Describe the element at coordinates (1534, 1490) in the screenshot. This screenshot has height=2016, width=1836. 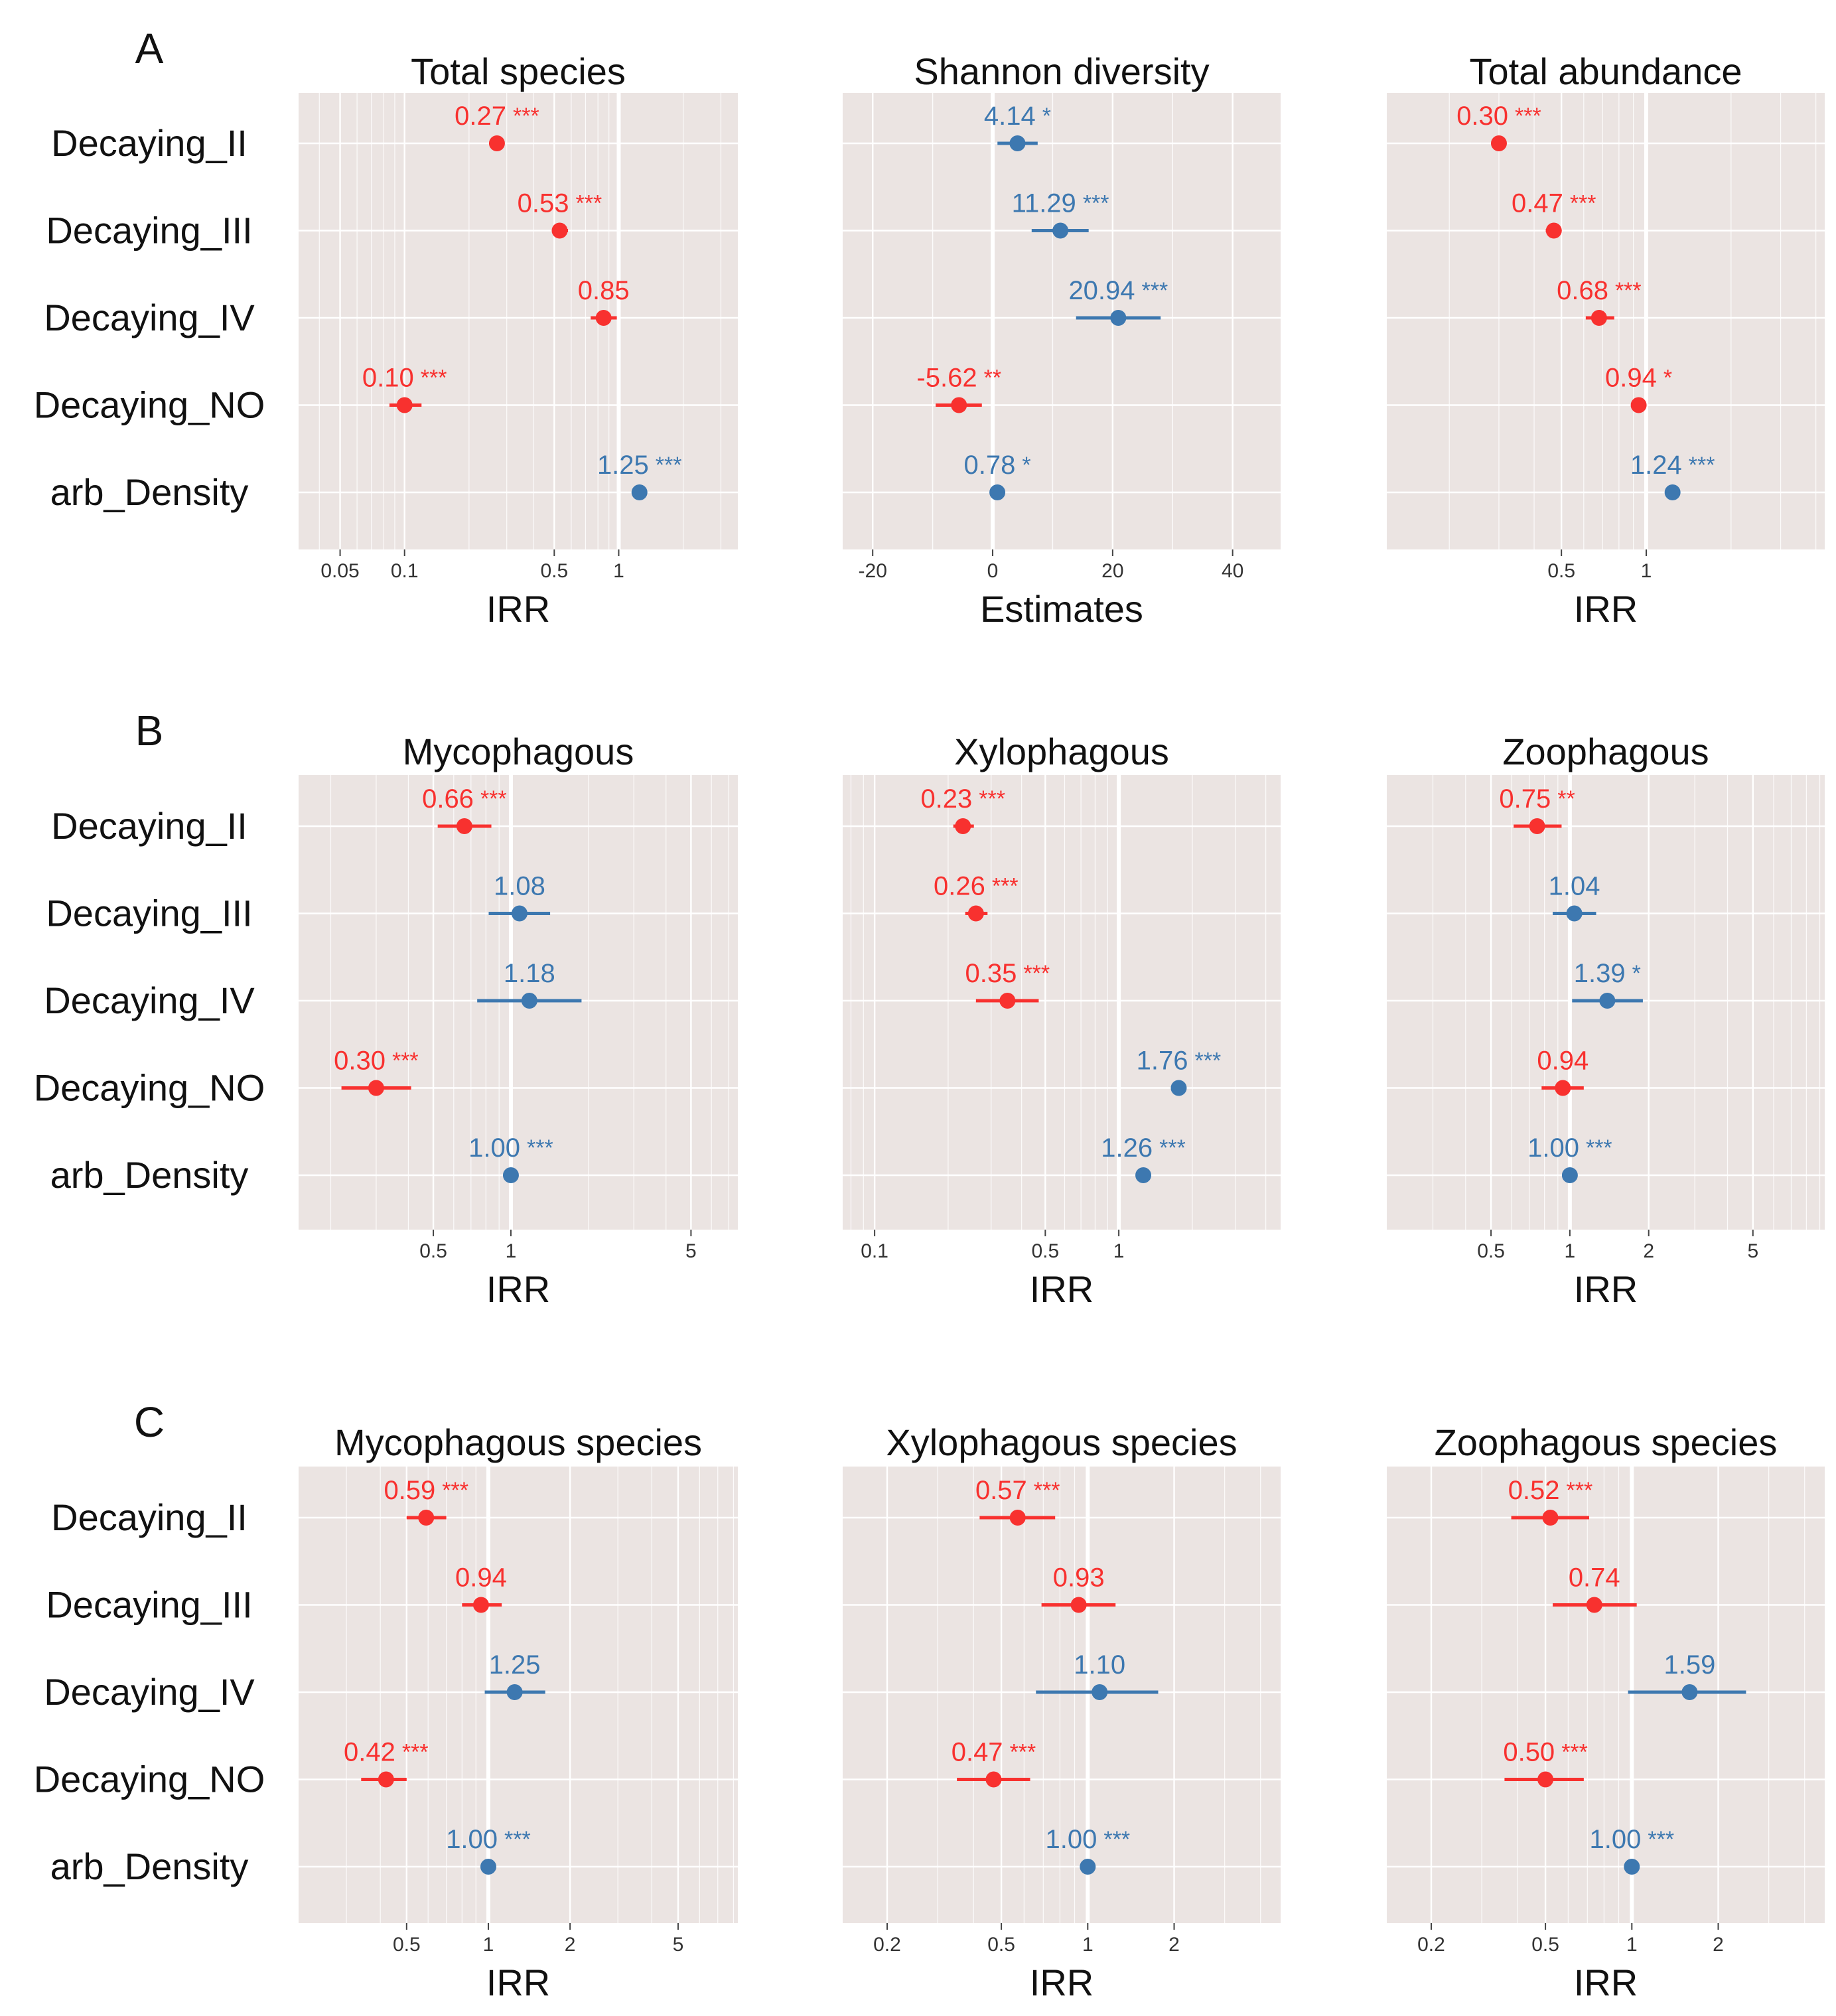
I see `estimate-value: 0.52` at that location.